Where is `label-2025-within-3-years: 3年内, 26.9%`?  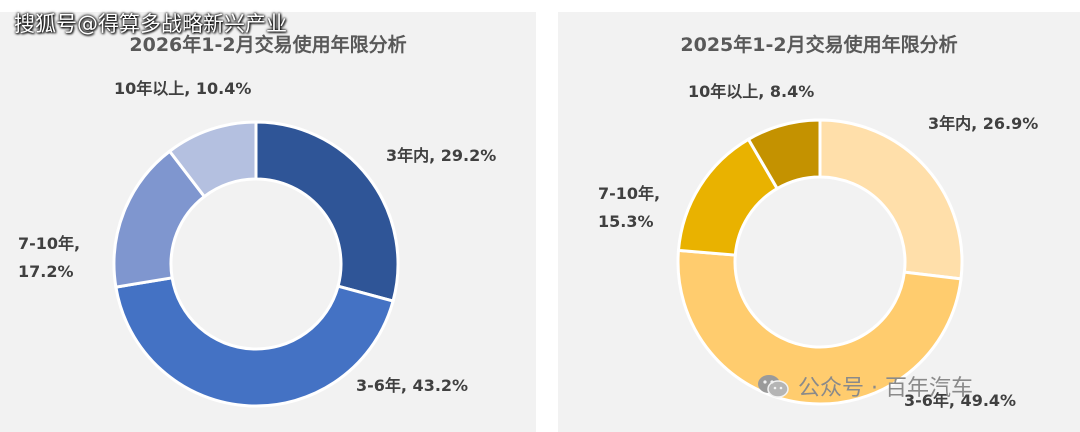
label-2025-within-3-years: 3年内, 26.9% is located at coordinates (983, 123).